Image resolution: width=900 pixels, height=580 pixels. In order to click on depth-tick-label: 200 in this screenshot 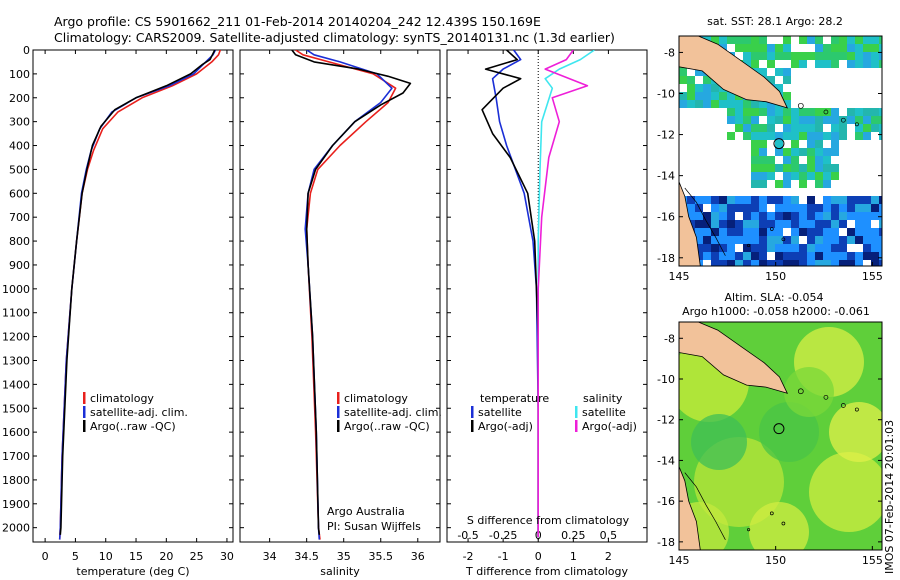, I will do `click(19, 98)`.